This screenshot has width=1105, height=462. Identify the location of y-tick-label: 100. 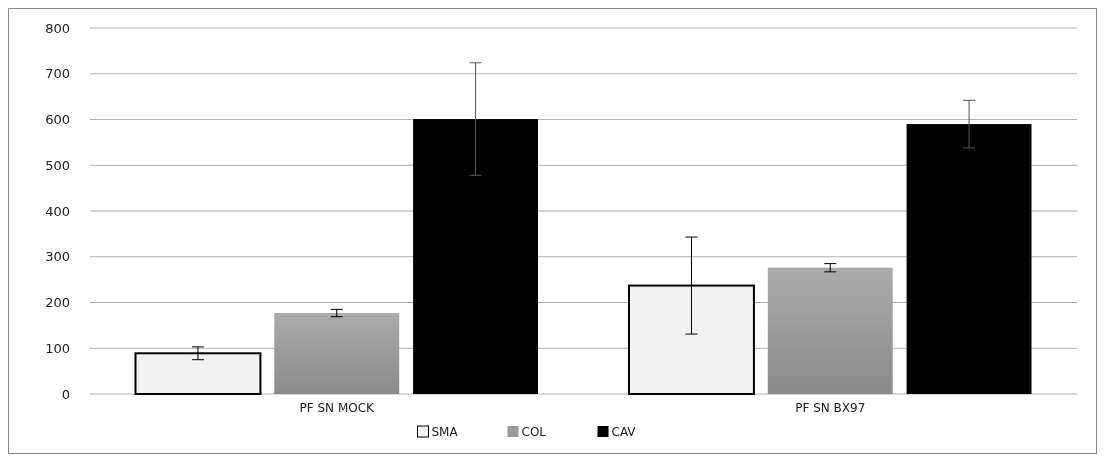
(57, 348).